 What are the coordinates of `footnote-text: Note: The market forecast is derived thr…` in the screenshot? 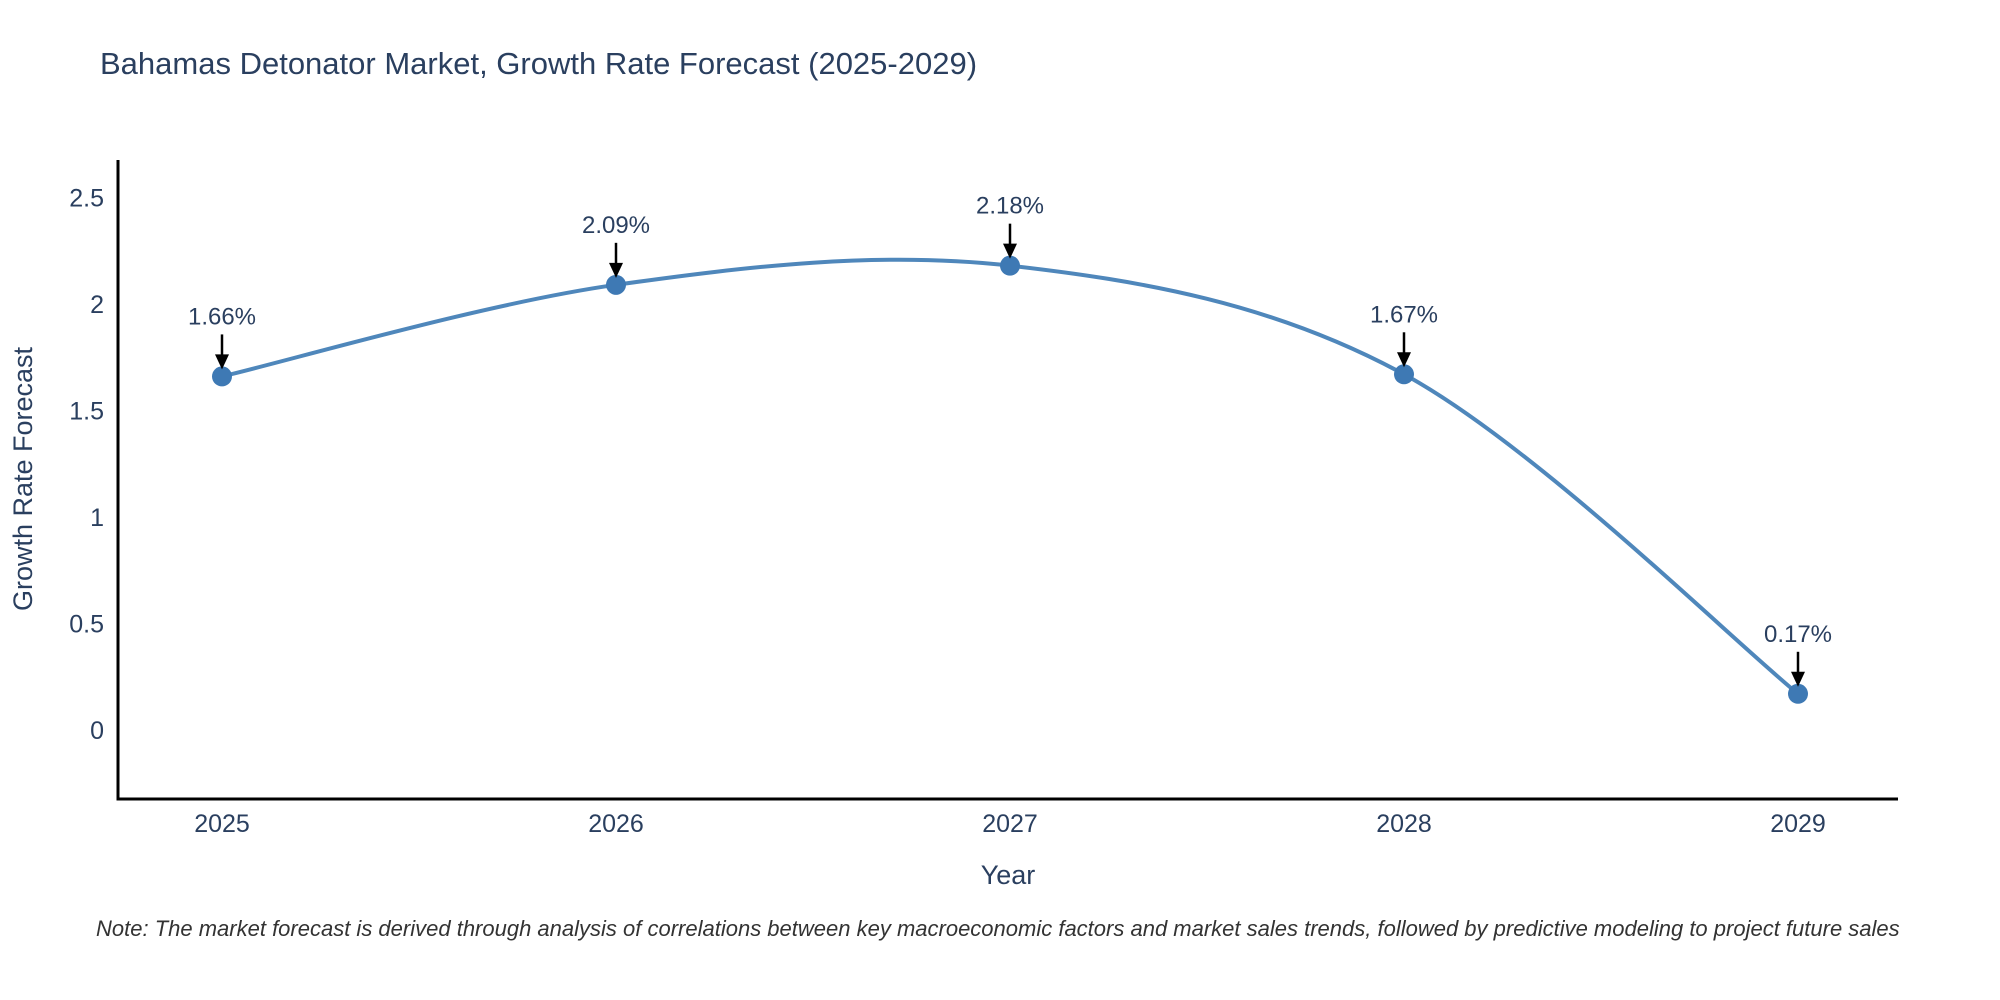 It's located at (998, 928).